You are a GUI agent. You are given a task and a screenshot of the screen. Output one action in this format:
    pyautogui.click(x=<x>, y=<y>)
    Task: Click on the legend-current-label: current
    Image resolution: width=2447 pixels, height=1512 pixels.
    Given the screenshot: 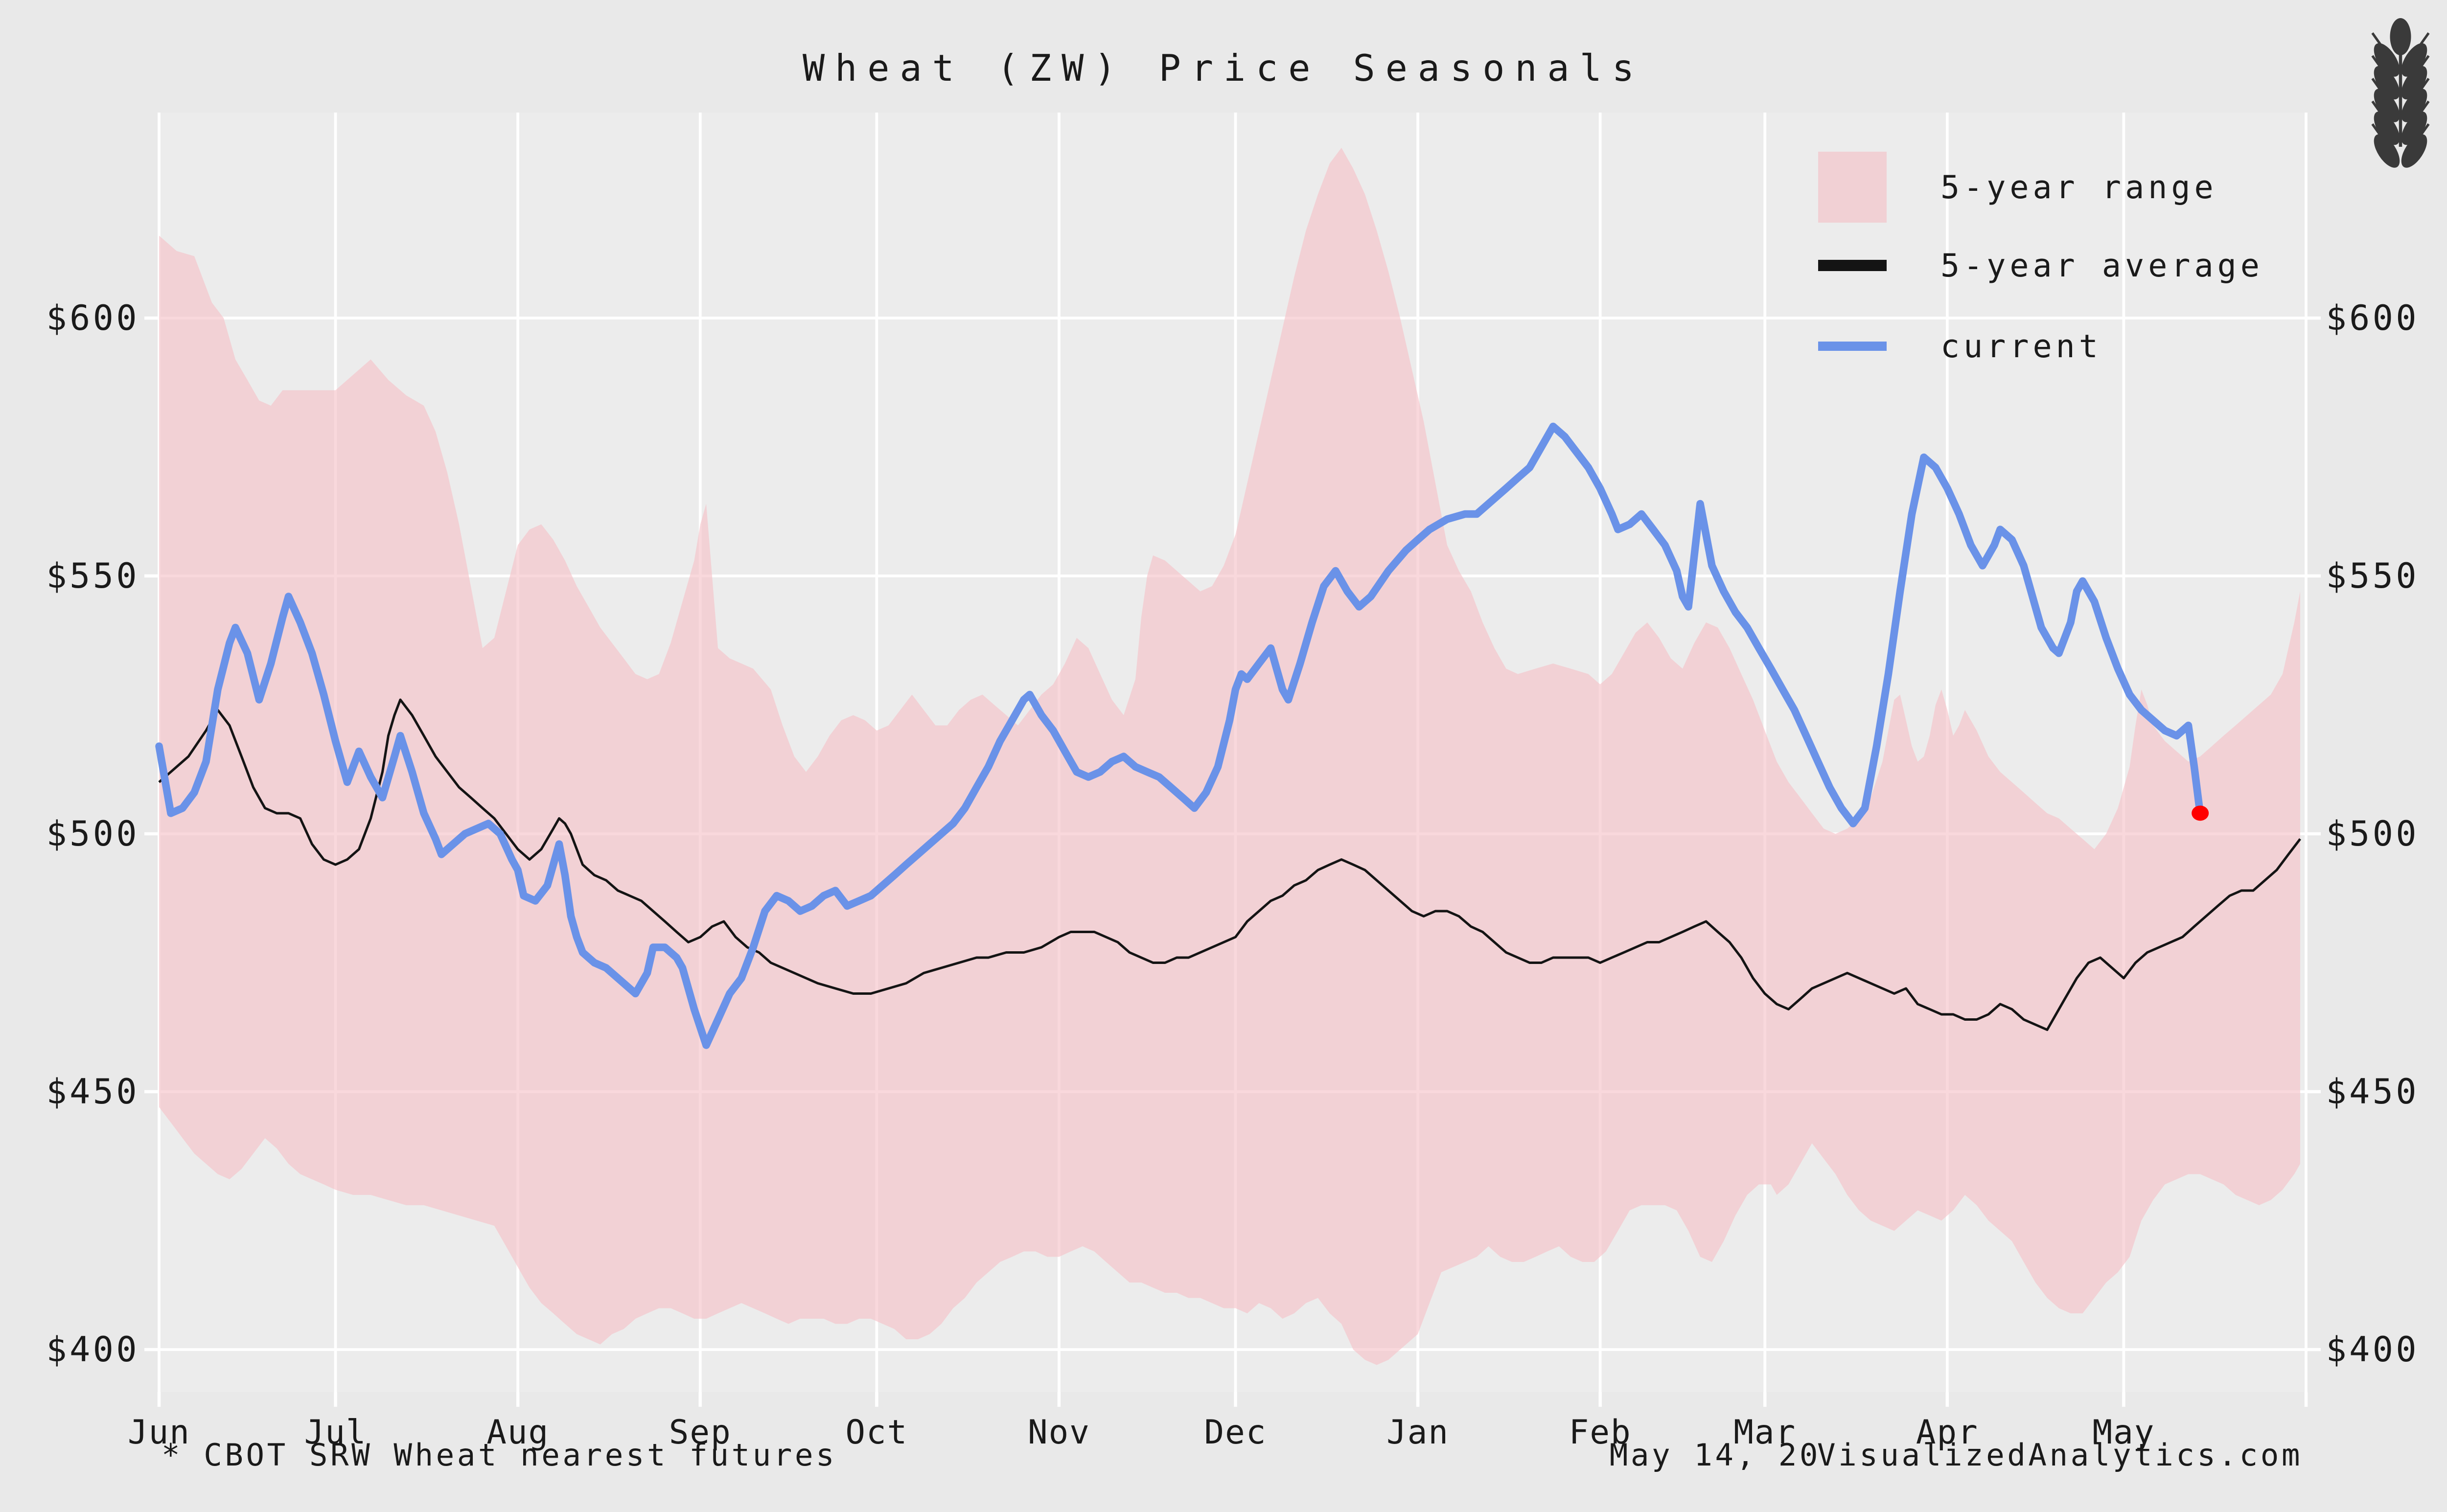 What is the action you would take?
    pyautogui.click(x=2021, y=346)
    